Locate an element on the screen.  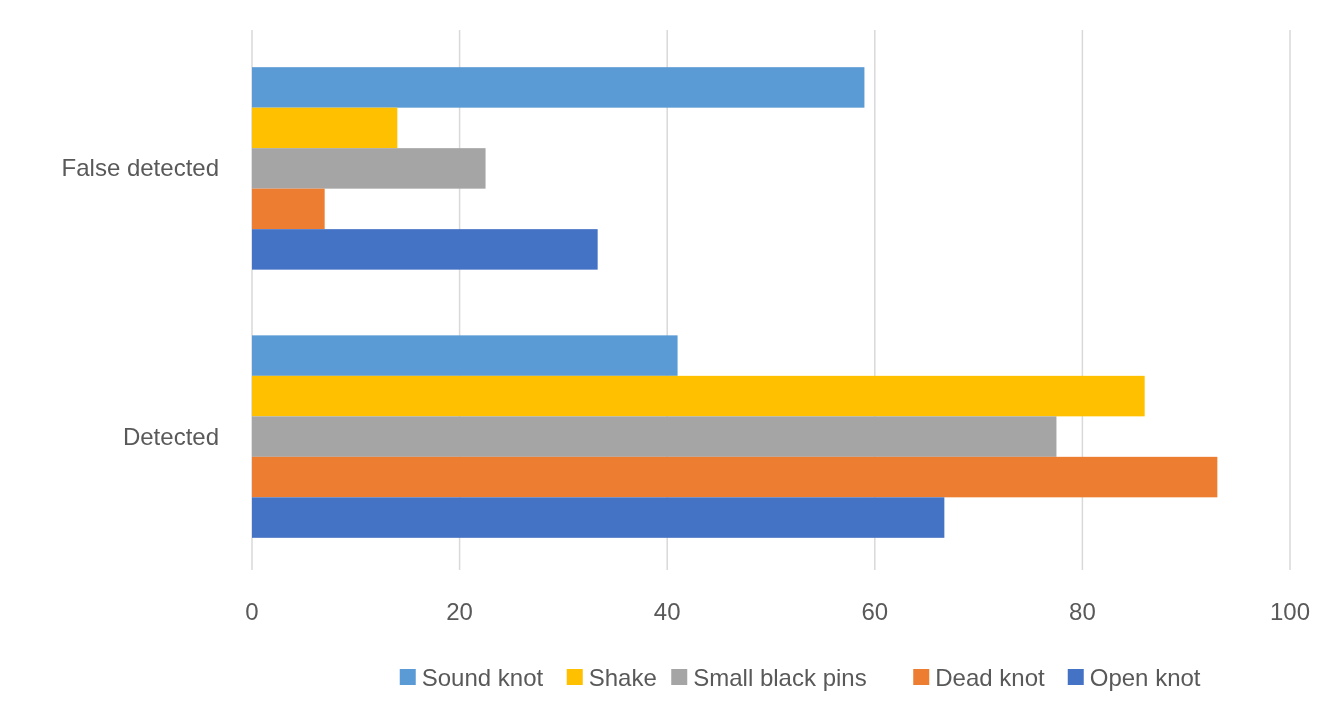
x-tick-label: 60 is located at coordinates (875, 611).